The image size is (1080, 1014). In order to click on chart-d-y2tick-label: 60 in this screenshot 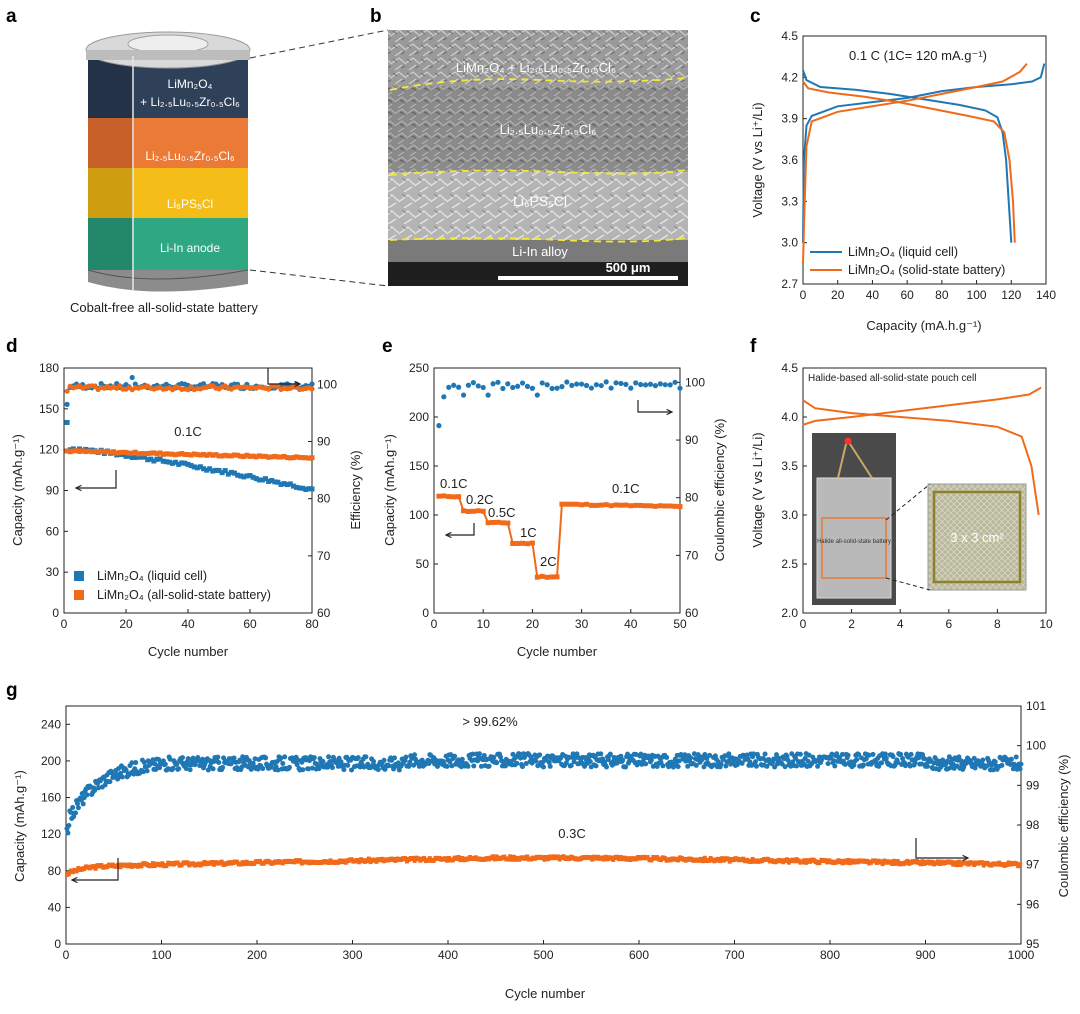, I will do `click(324, 613)`.